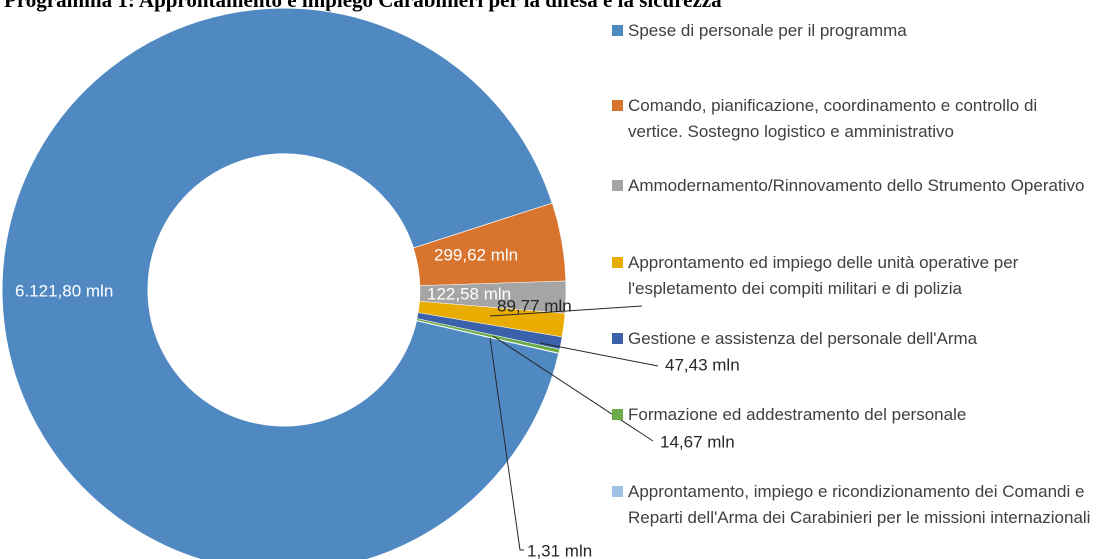  I want to click on legend-item: Spese di personale per il programma, so click(852, 31).